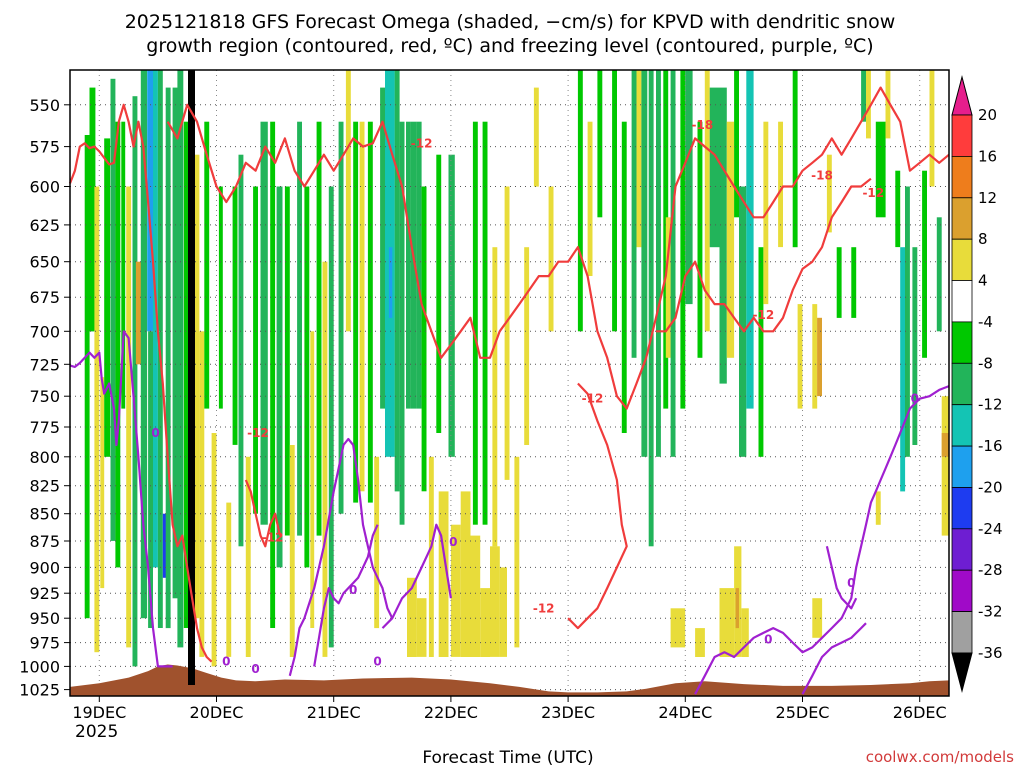  What do you see at coordinates (987, 156) in the screenshot?
I see `colorbar-tick-label: 16` at bounding box center [987, 156].